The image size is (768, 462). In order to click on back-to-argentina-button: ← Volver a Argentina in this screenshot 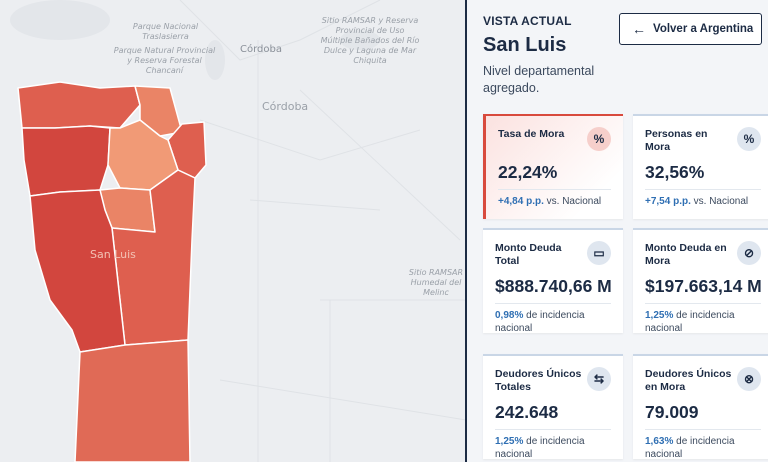, I will do `click(690, 29)`.